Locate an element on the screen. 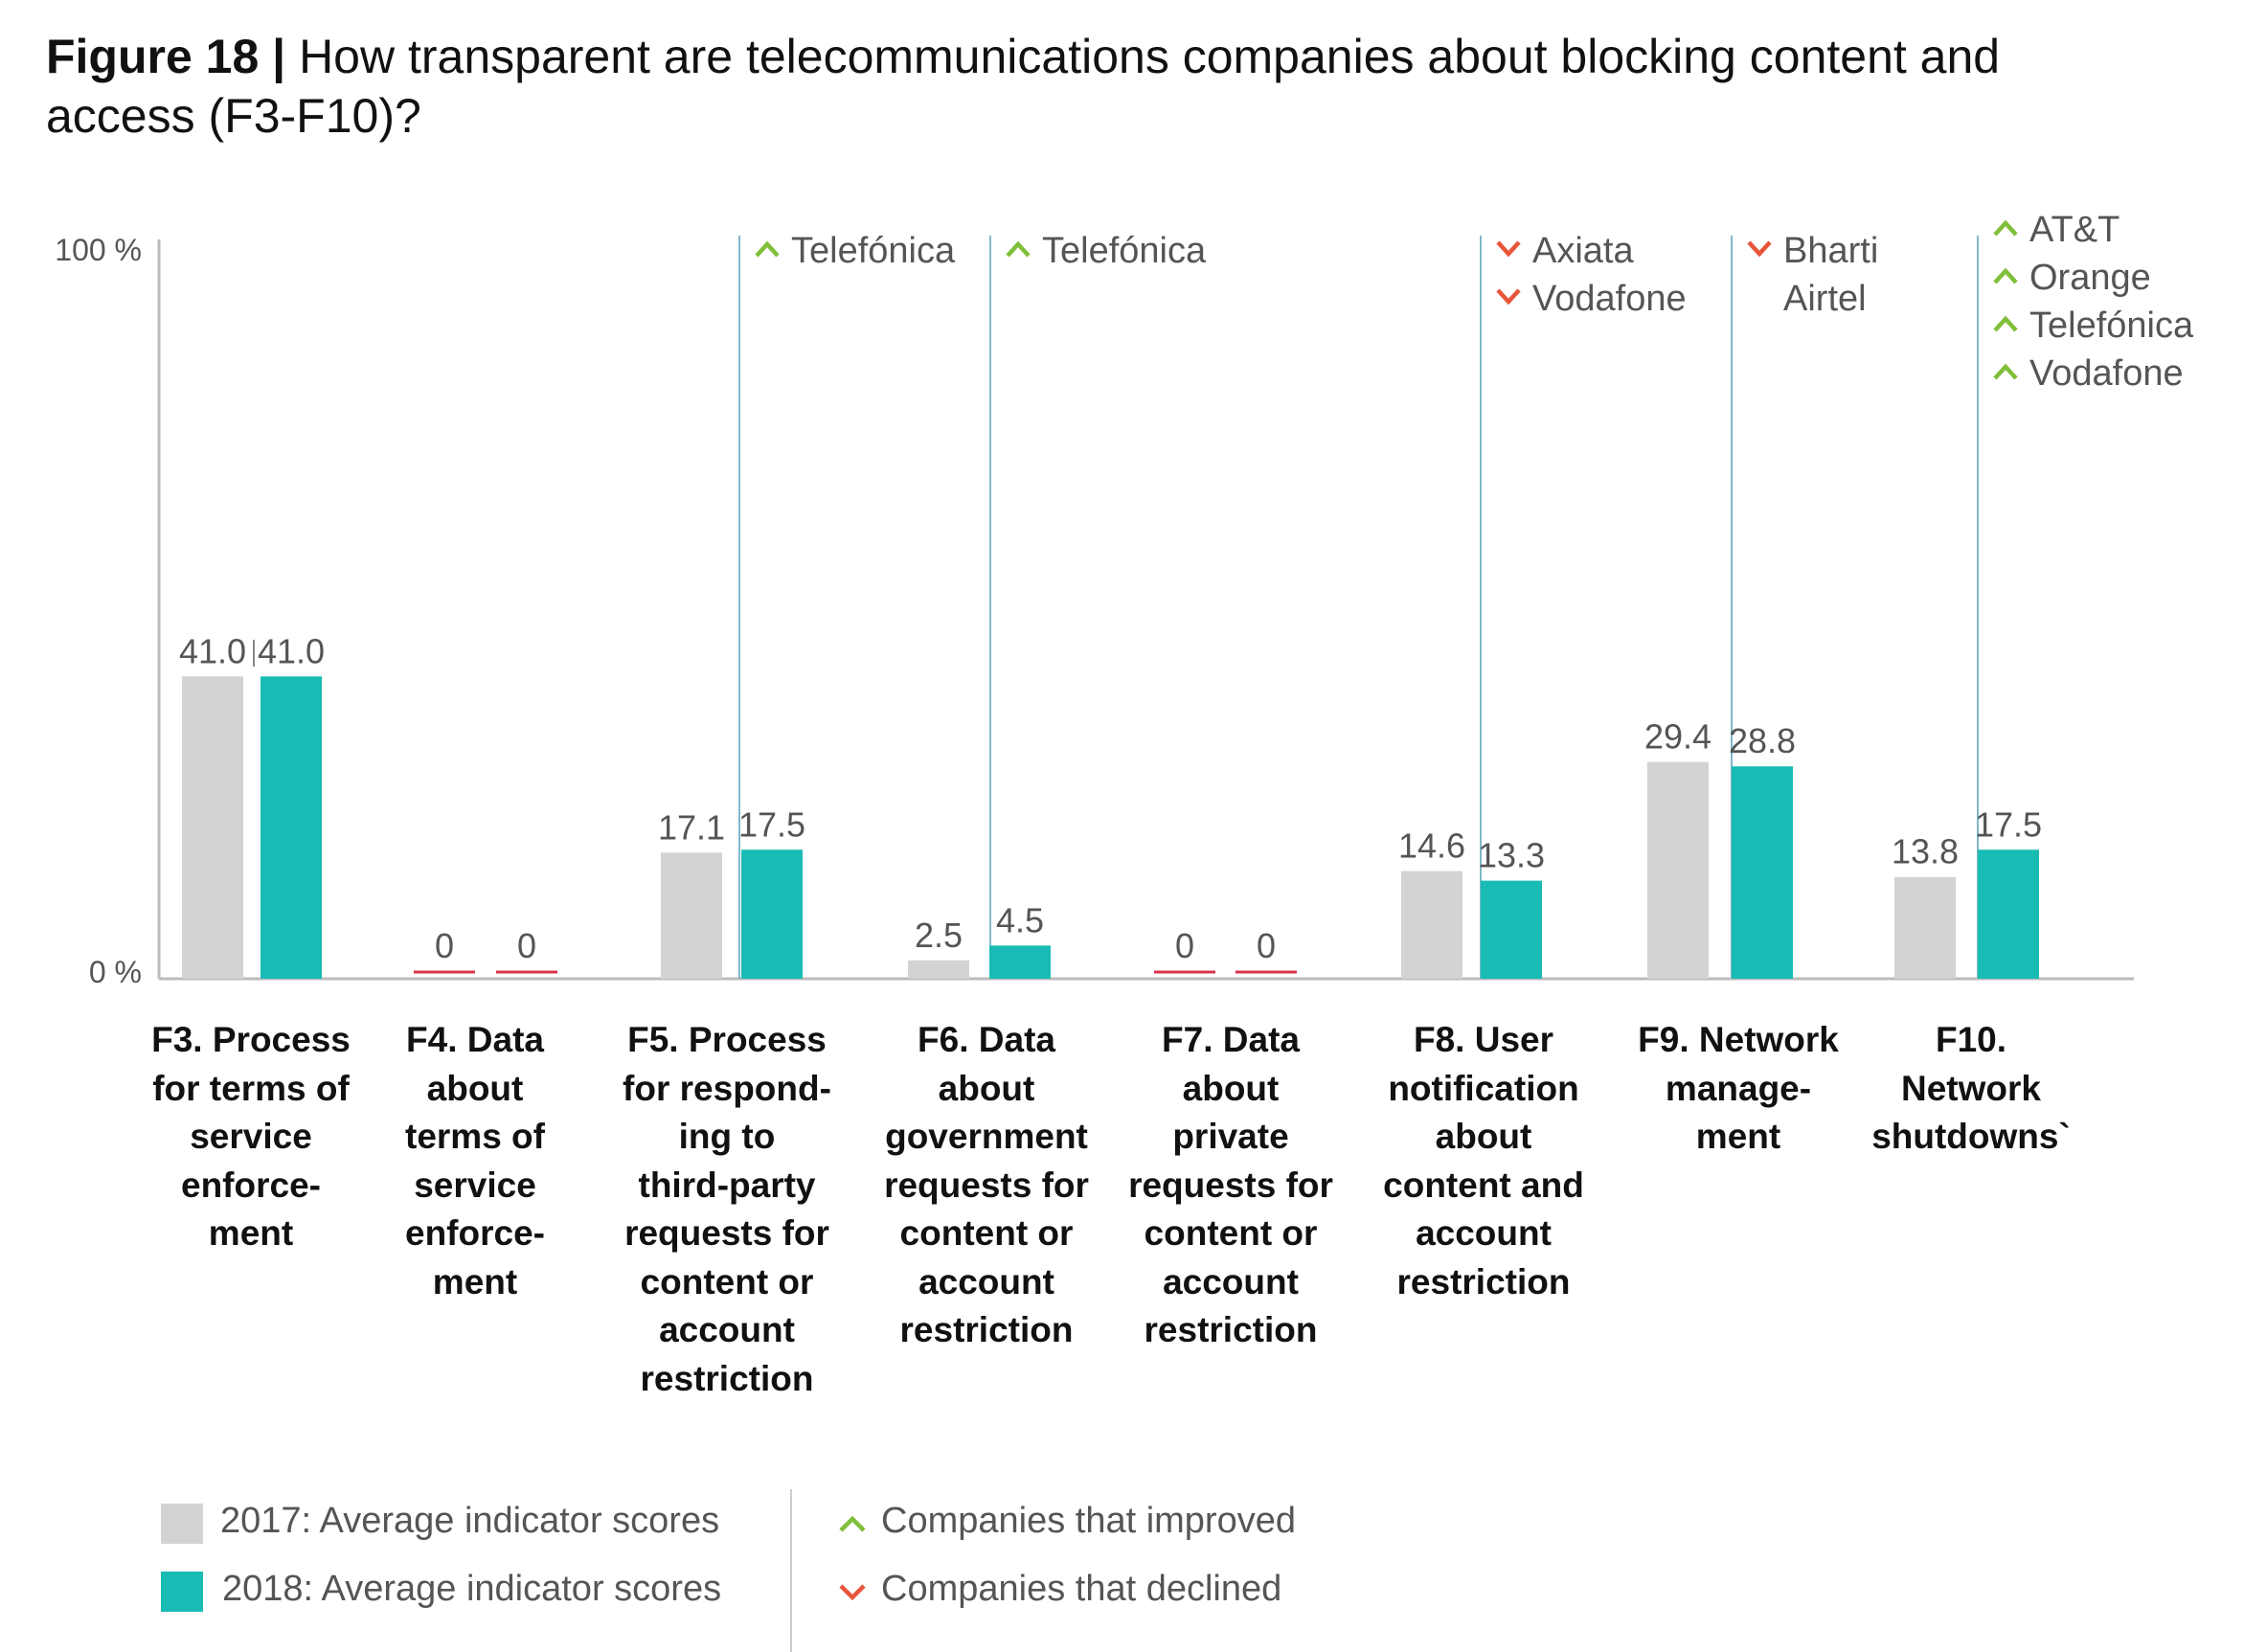 The image size is (2244, 1652). legend-label-2017: 2017: Average indicator scores is located at coordinates (470, 1521).